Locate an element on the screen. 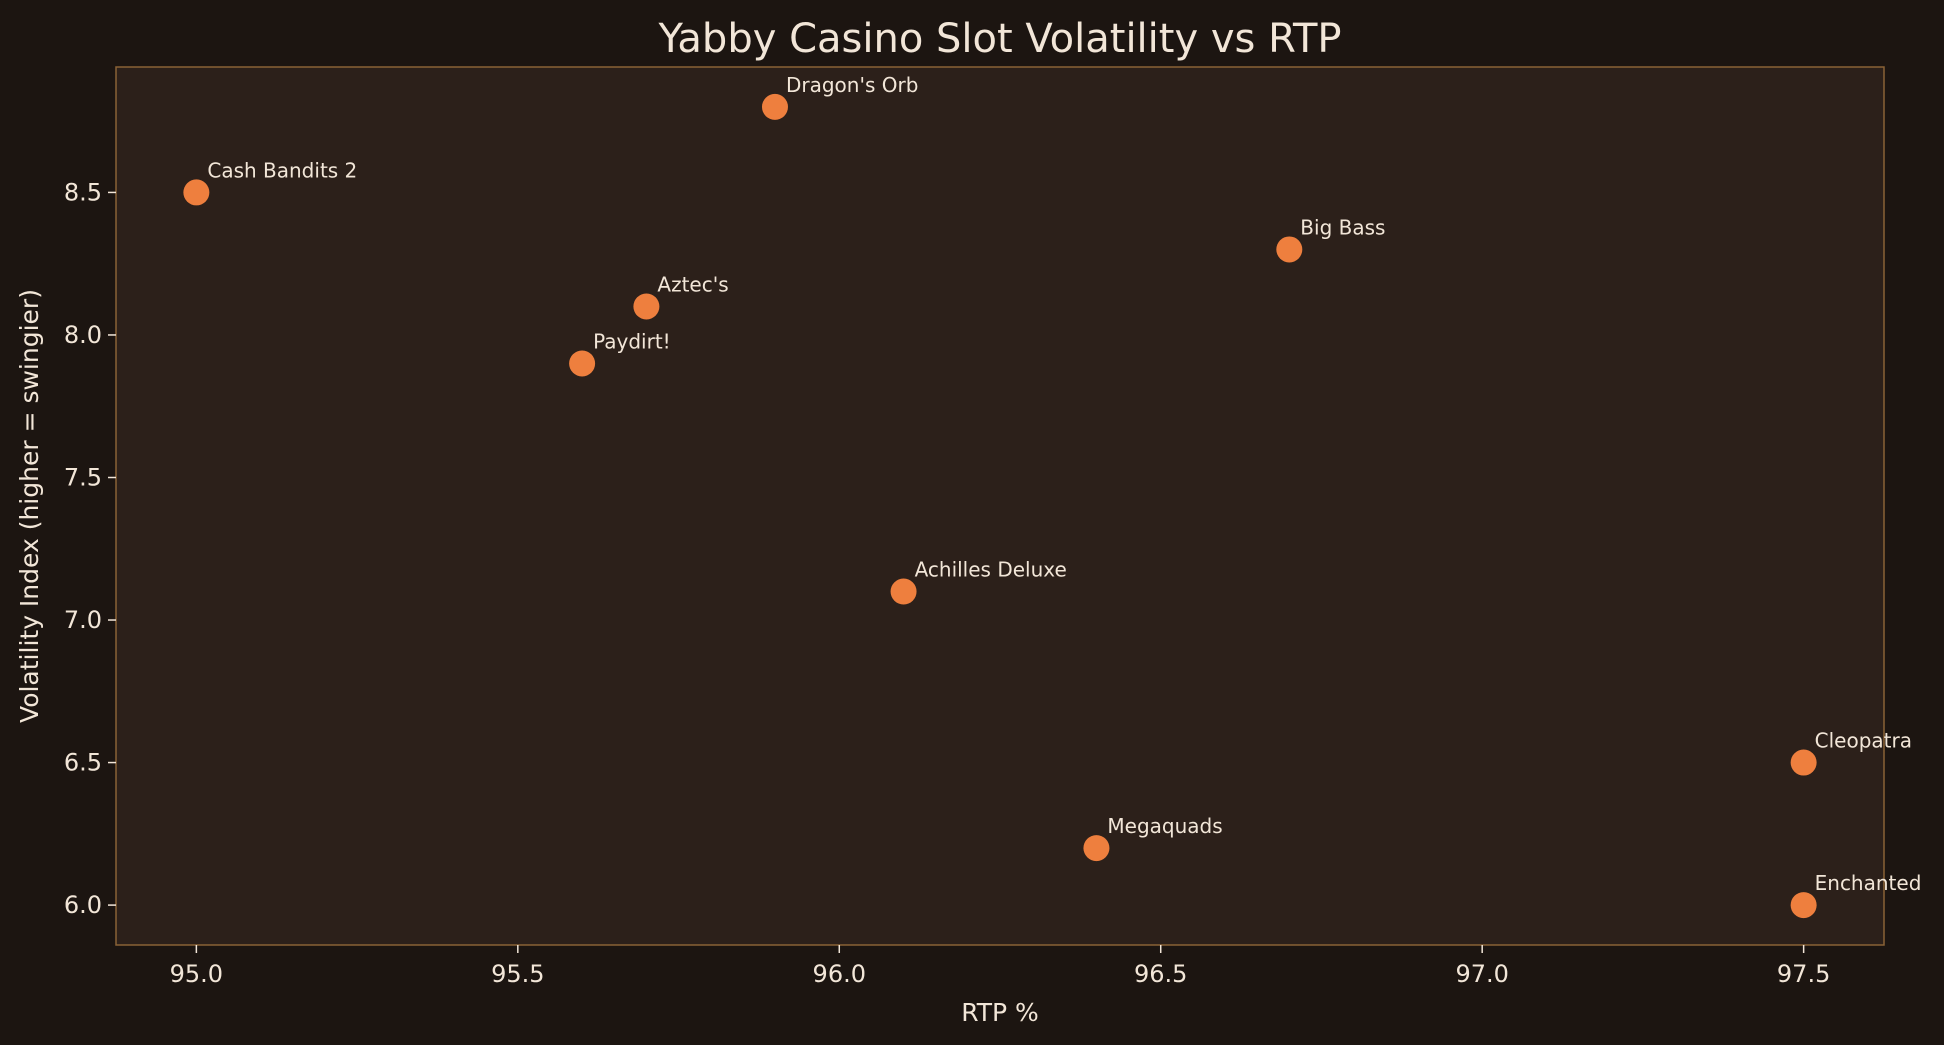  data-point-label: Big Bass is located at coordinates (1342, 227).